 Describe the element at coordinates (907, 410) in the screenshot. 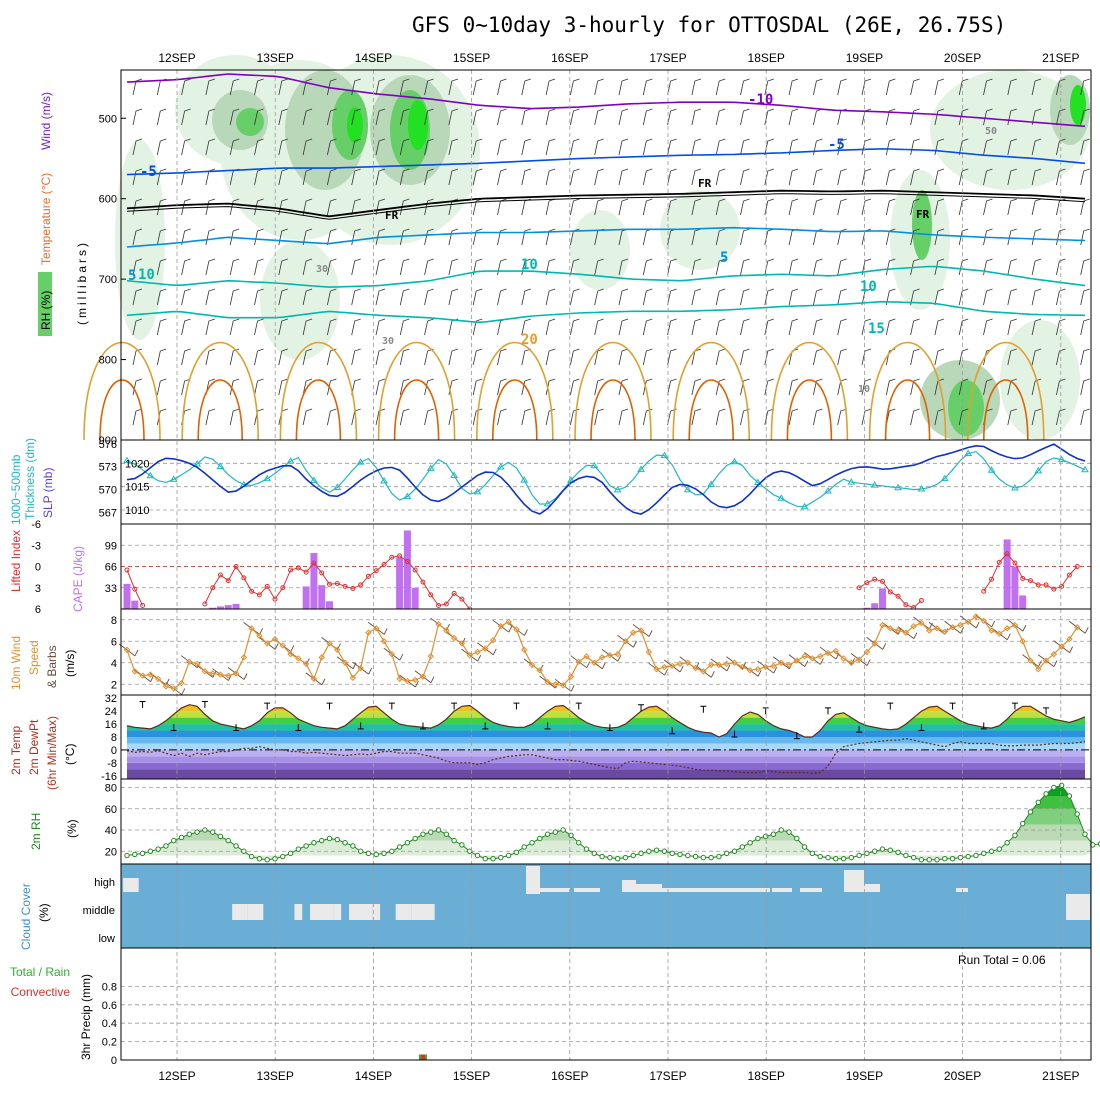

I see `isotherm-30-loop` at that location.